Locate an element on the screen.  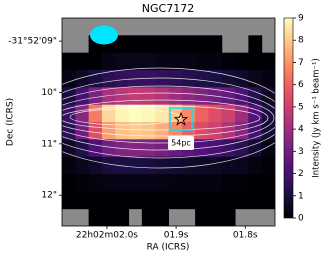
colorbar-label: Intensity (Jy km s⁻¹ beam⁻¹) is located at coordinates (317, 118).